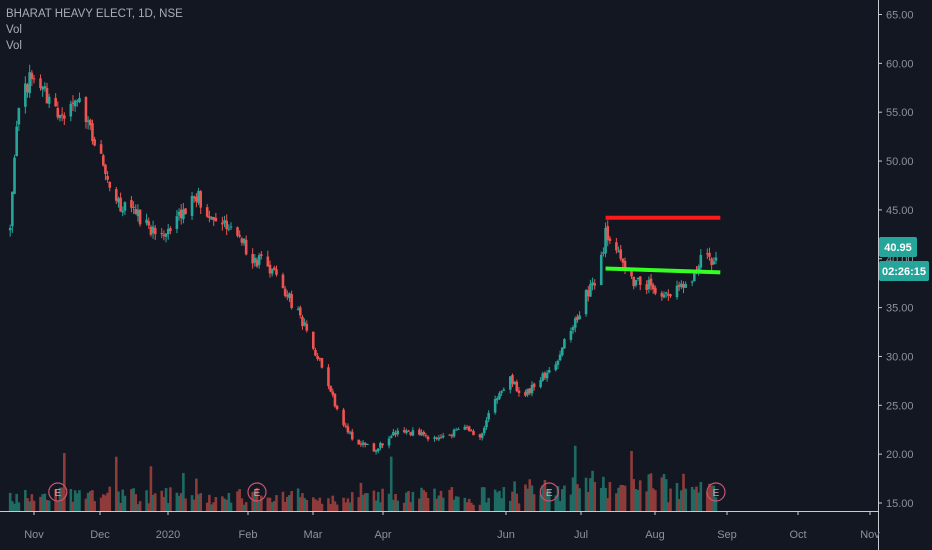 This screenshot has width=932, height=550. Describe the element at coordinates (663, 270) in the screenshot. I see `support-line` at that location.